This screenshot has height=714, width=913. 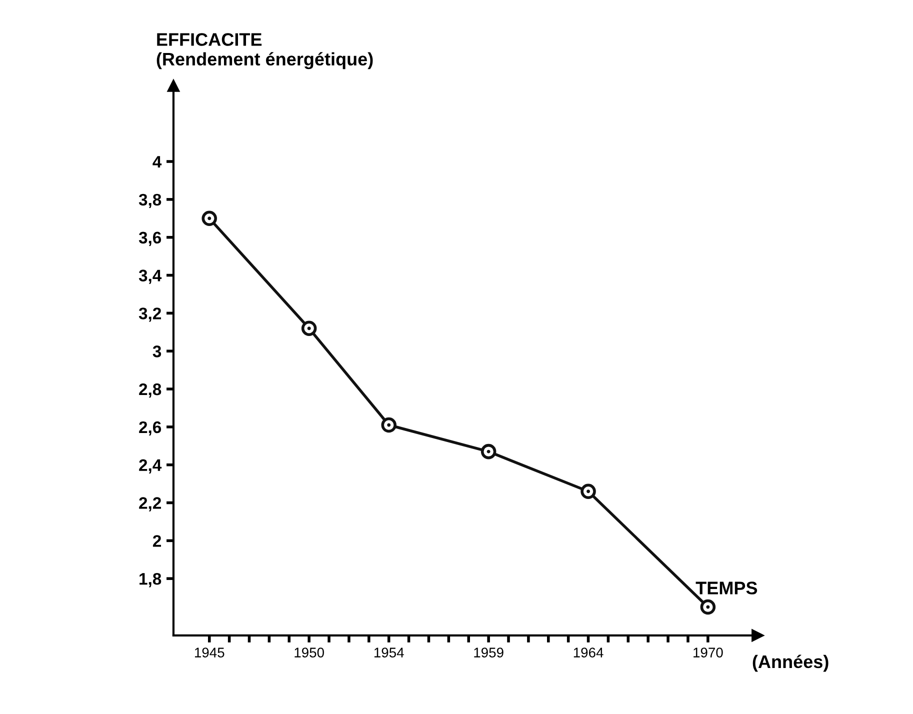 I want to click on y-tick-label: 4, so click(x=157, y=162).